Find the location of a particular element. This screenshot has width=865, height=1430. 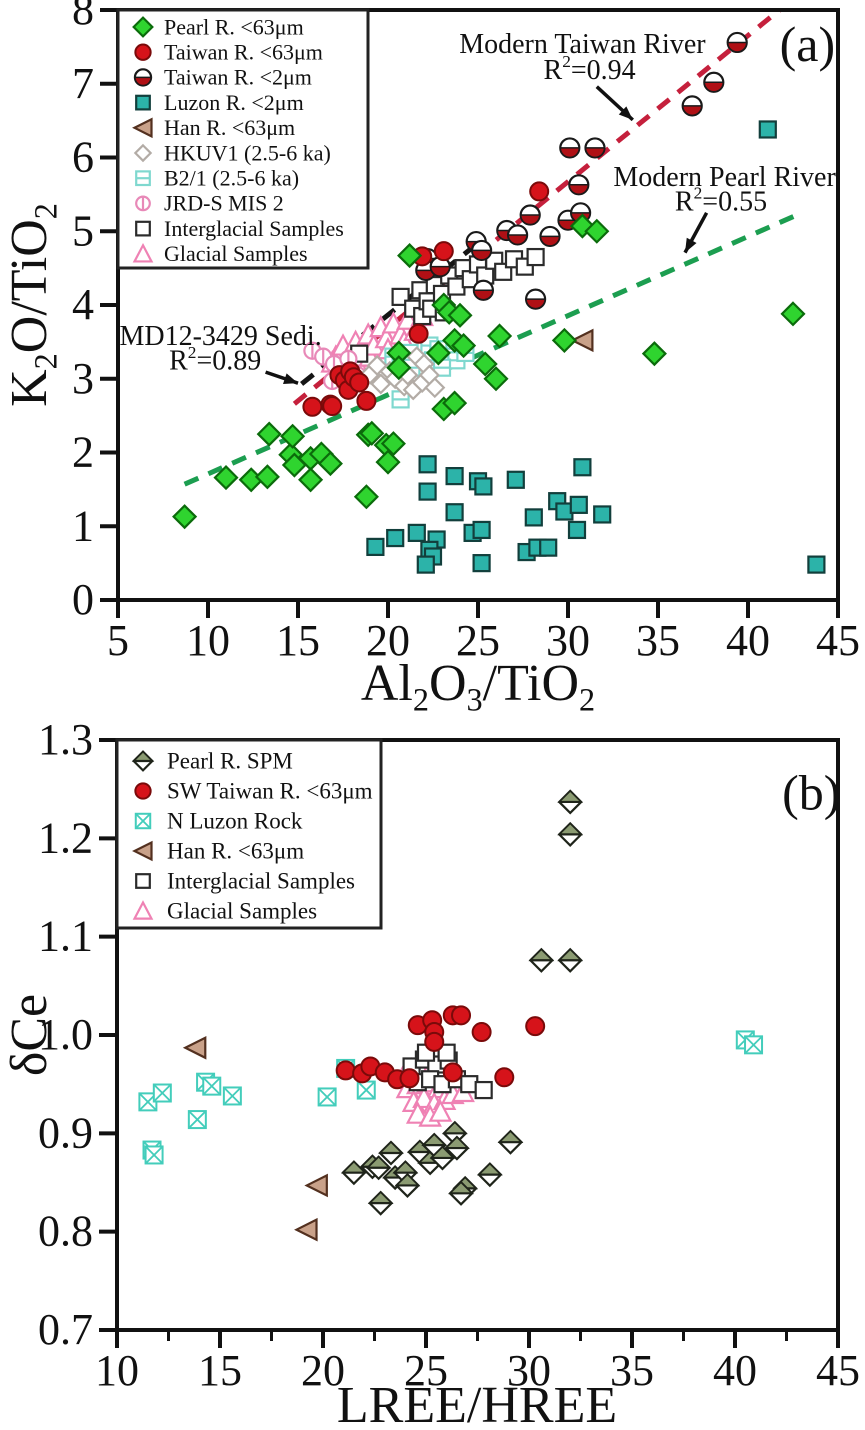

legend-item-han_r_63: Han R. <63μm is located at coordinates (213, 127).